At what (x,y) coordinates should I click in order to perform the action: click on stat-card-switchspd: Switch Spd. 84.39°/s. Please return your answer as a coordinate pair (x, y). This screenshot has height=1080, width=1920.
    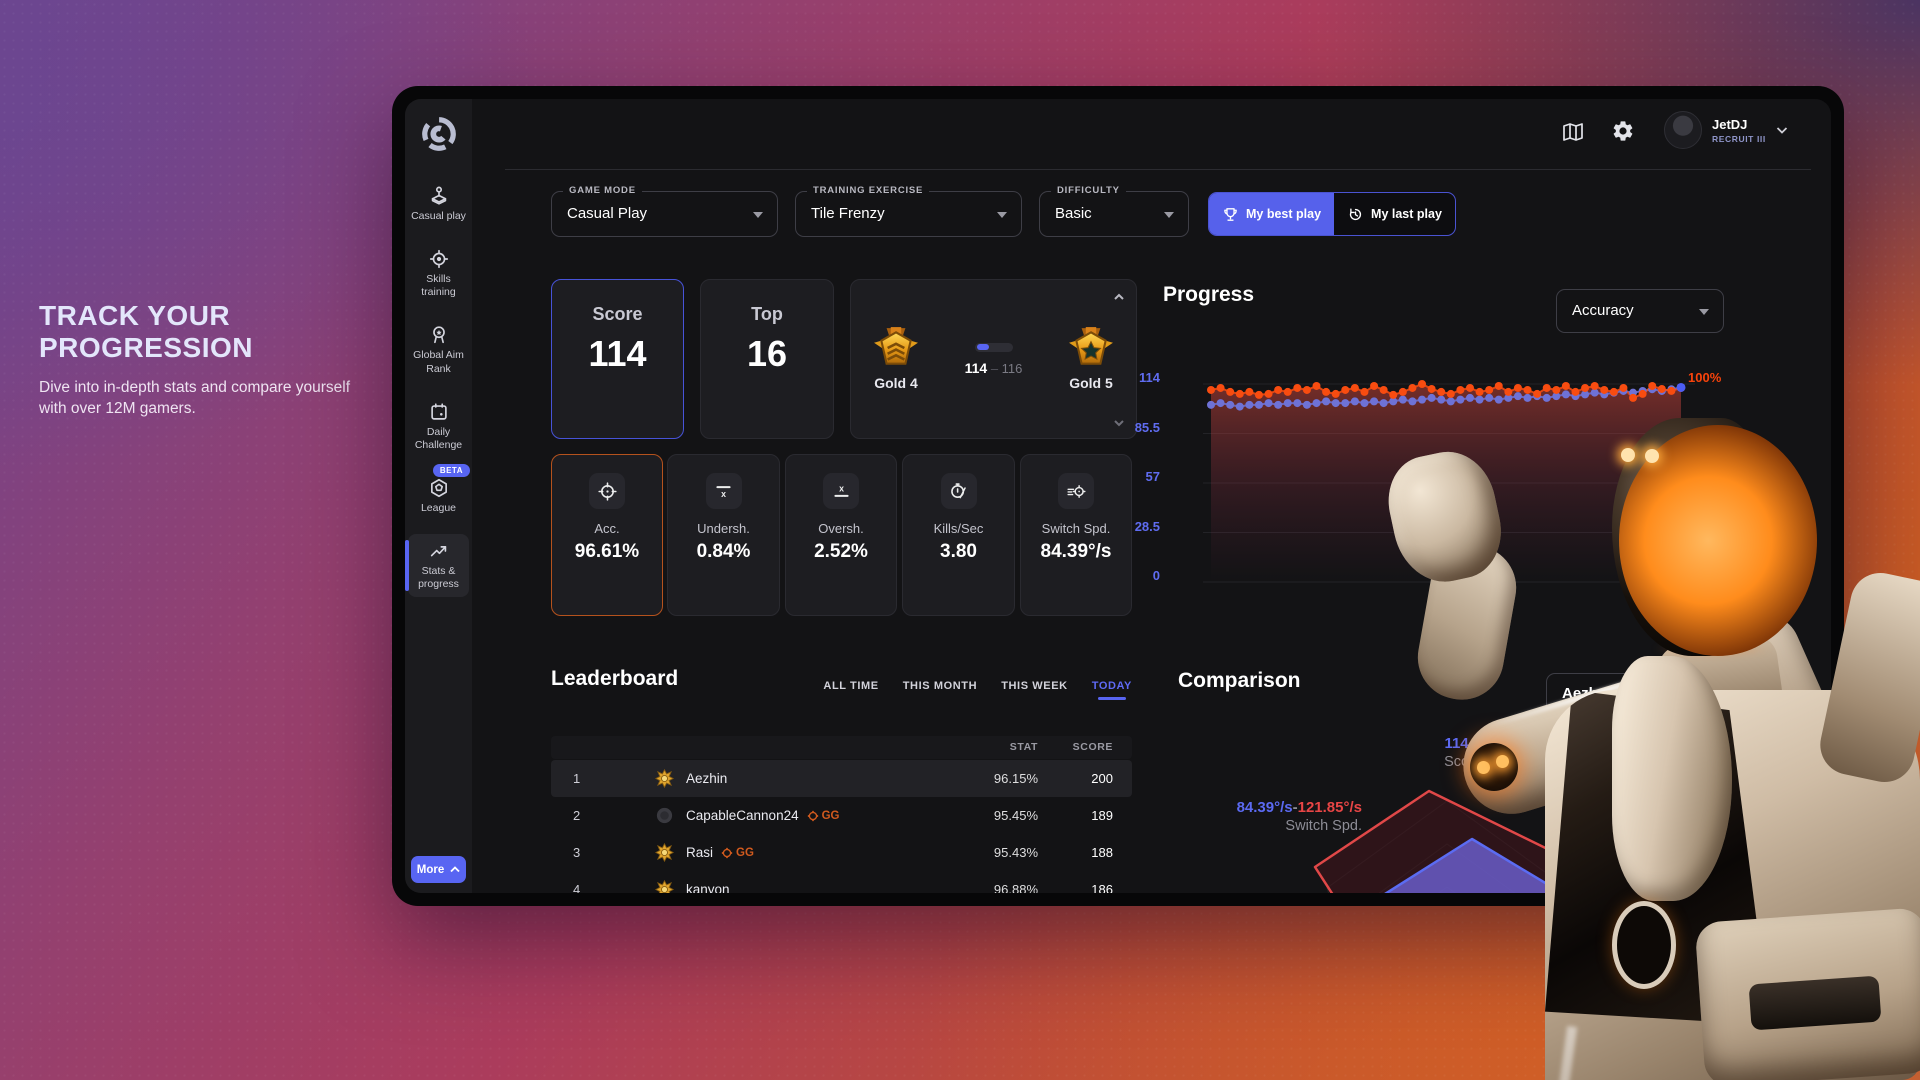
    Looking at the image, I should click on (1076, 535).